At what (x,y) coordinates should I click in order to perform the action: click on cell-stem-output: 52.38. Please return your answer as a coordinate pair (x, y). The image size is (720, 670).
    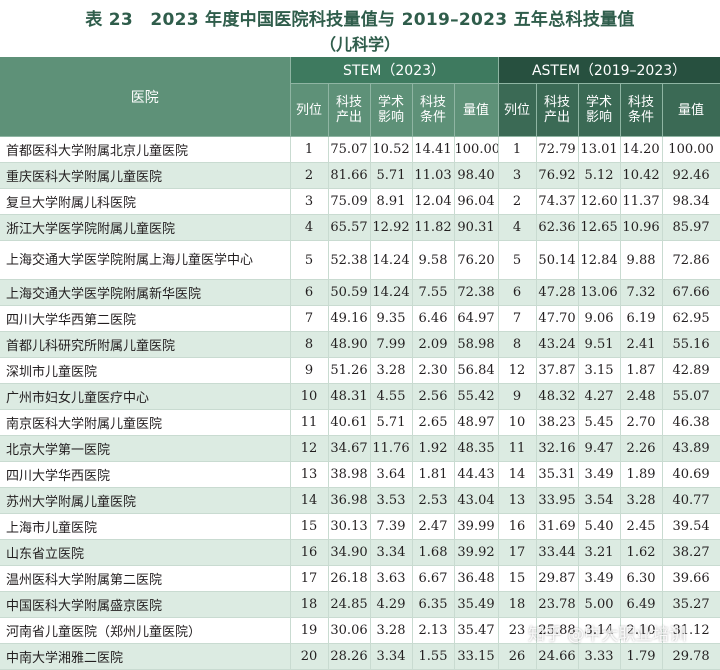
    Looking at the image, I should click on (349, 260).